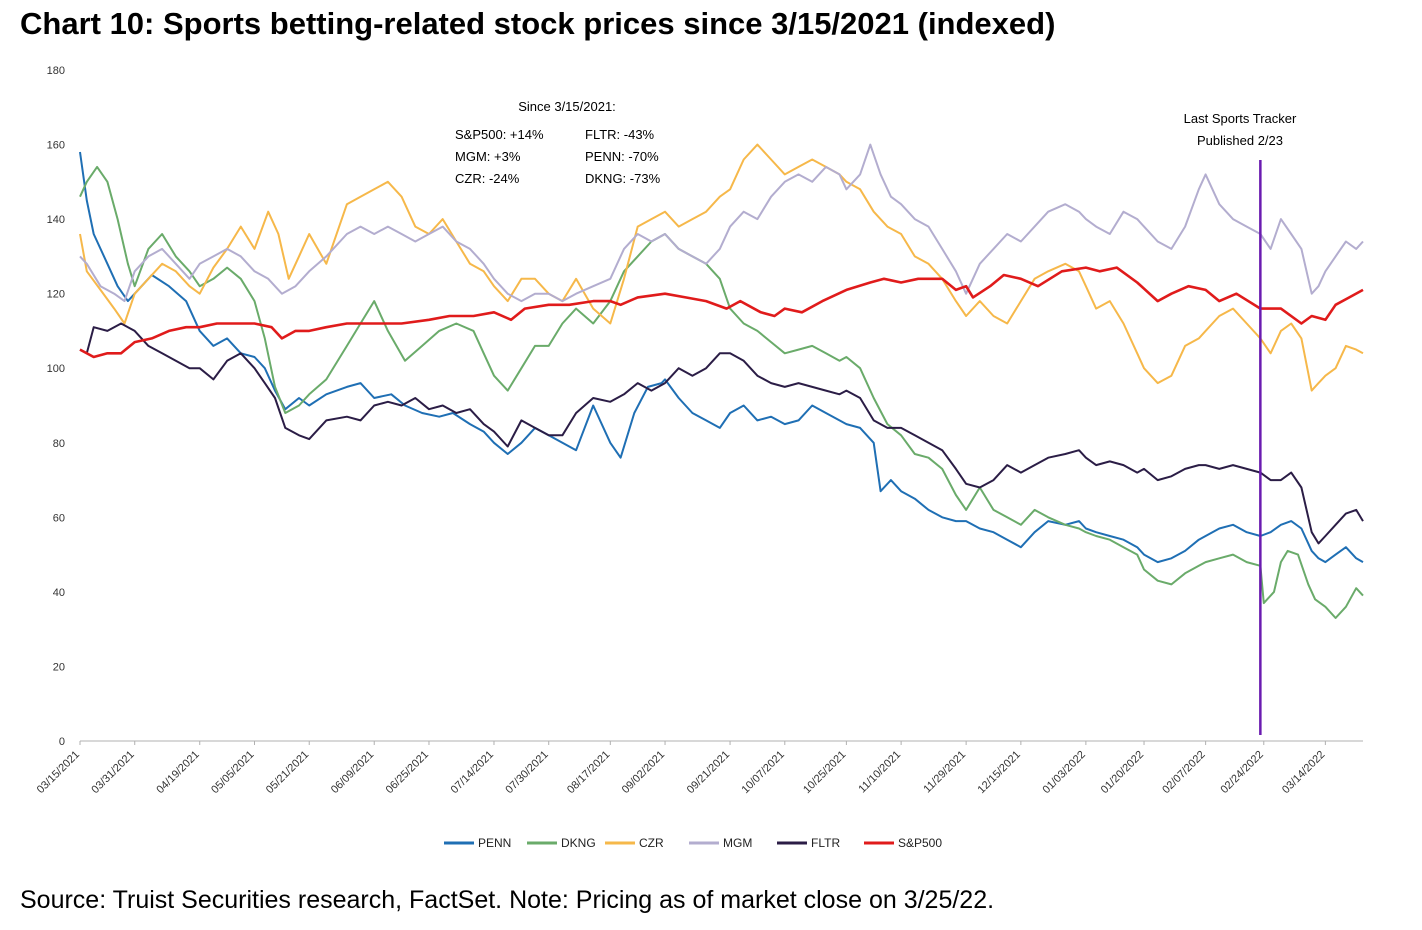 Image resolution: width=1422 pixels, height=930 pixels. What do you see at coordinates (56, 369) in the screenshot?
I see `y-tick-label: 100` at bounding box center [56, 369].